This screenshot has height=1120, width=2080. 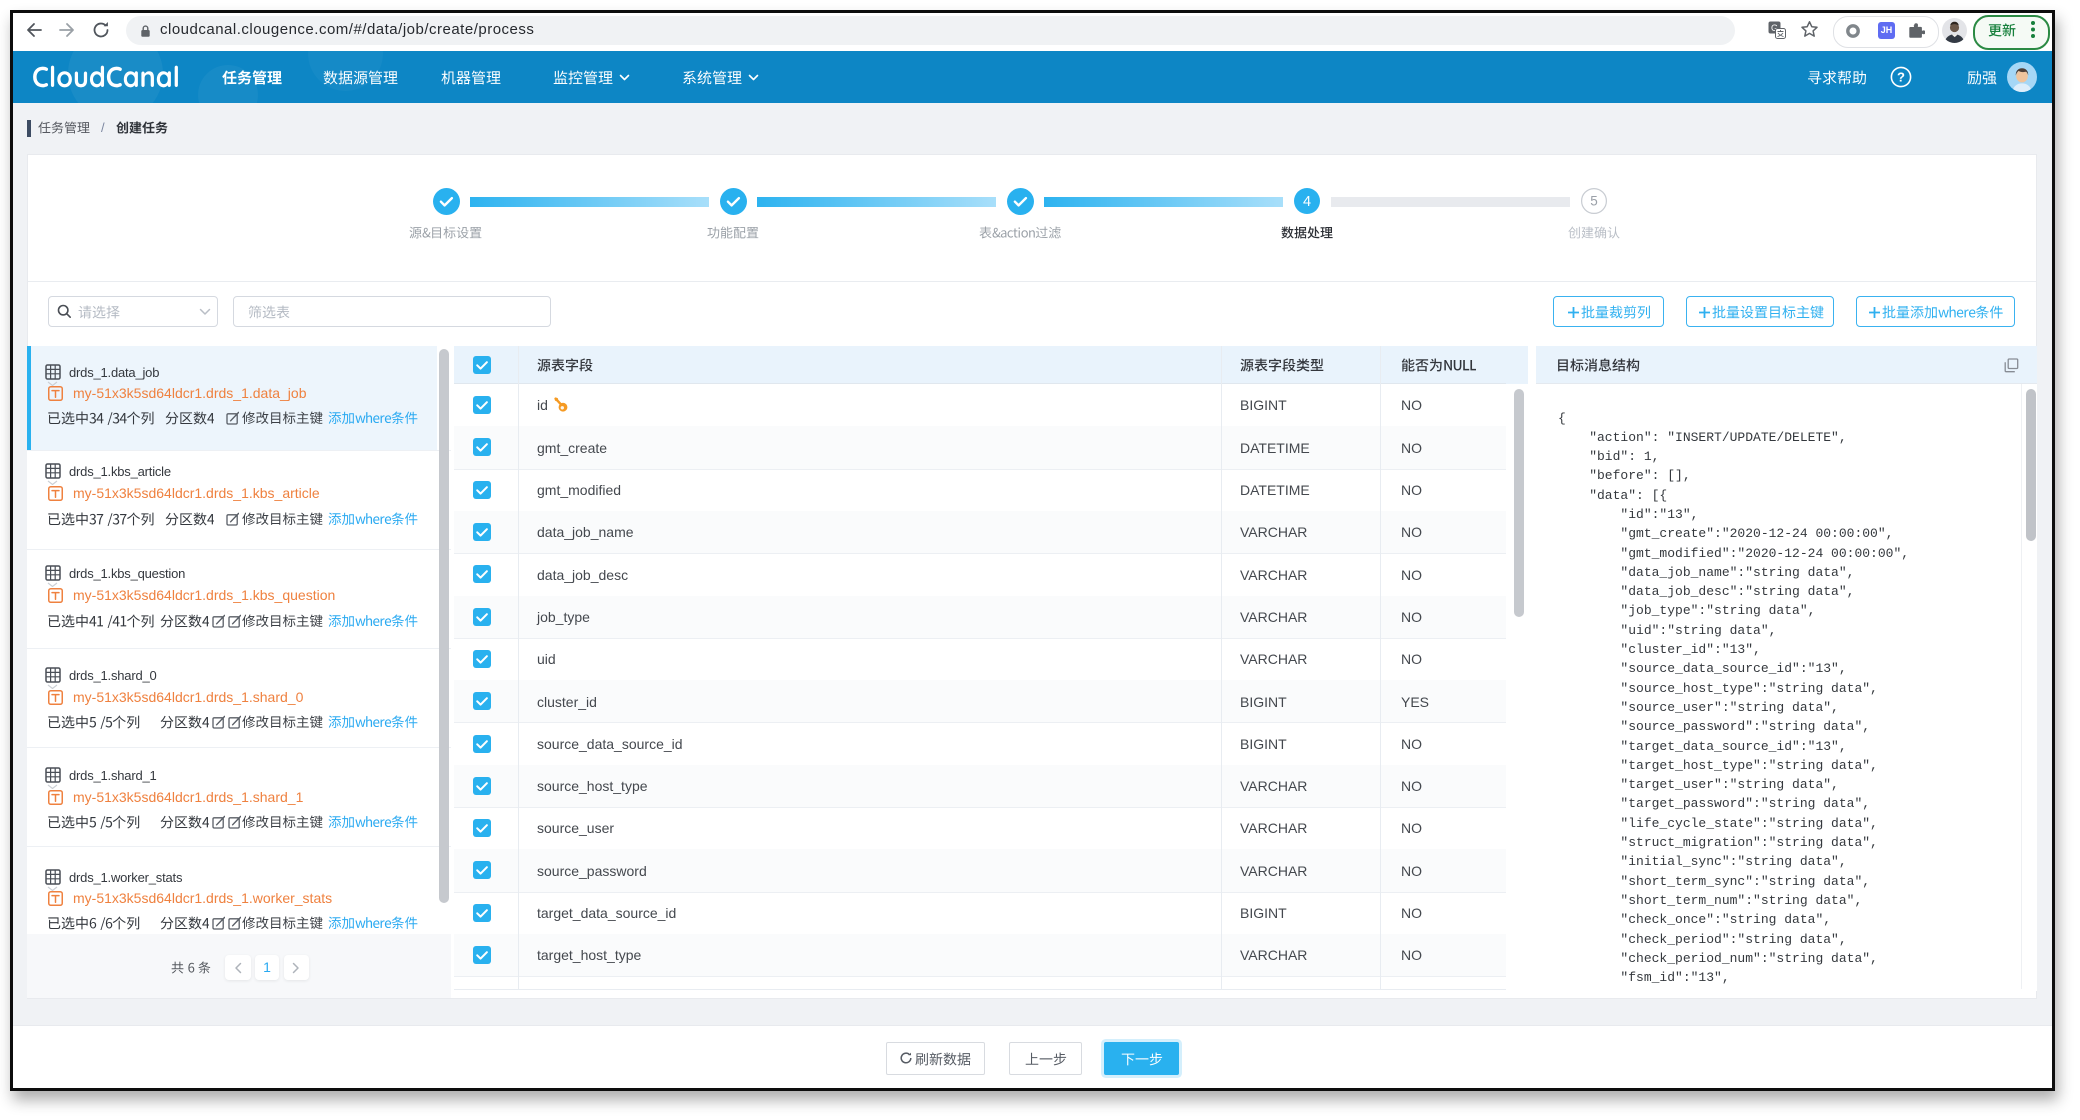 What do you see at coordinates (1307, 202) in the screenshot?
I see `svg-text: 4` at bounding box center [1307, 202].